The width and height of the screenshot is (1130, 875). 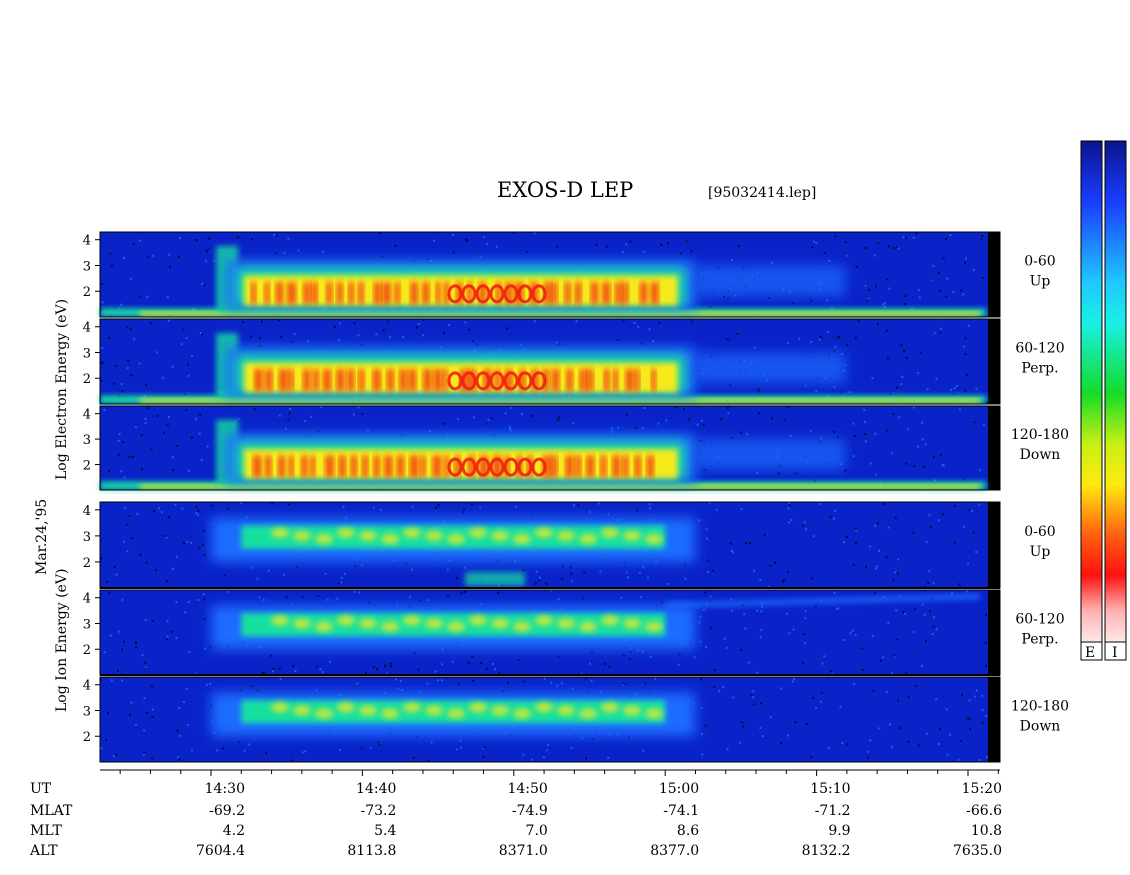 What do you see at coordinates (234, 831) in the screenshot?
I see `ephemeris-mlt-value: 4.2` at bounding box center [234, 831].